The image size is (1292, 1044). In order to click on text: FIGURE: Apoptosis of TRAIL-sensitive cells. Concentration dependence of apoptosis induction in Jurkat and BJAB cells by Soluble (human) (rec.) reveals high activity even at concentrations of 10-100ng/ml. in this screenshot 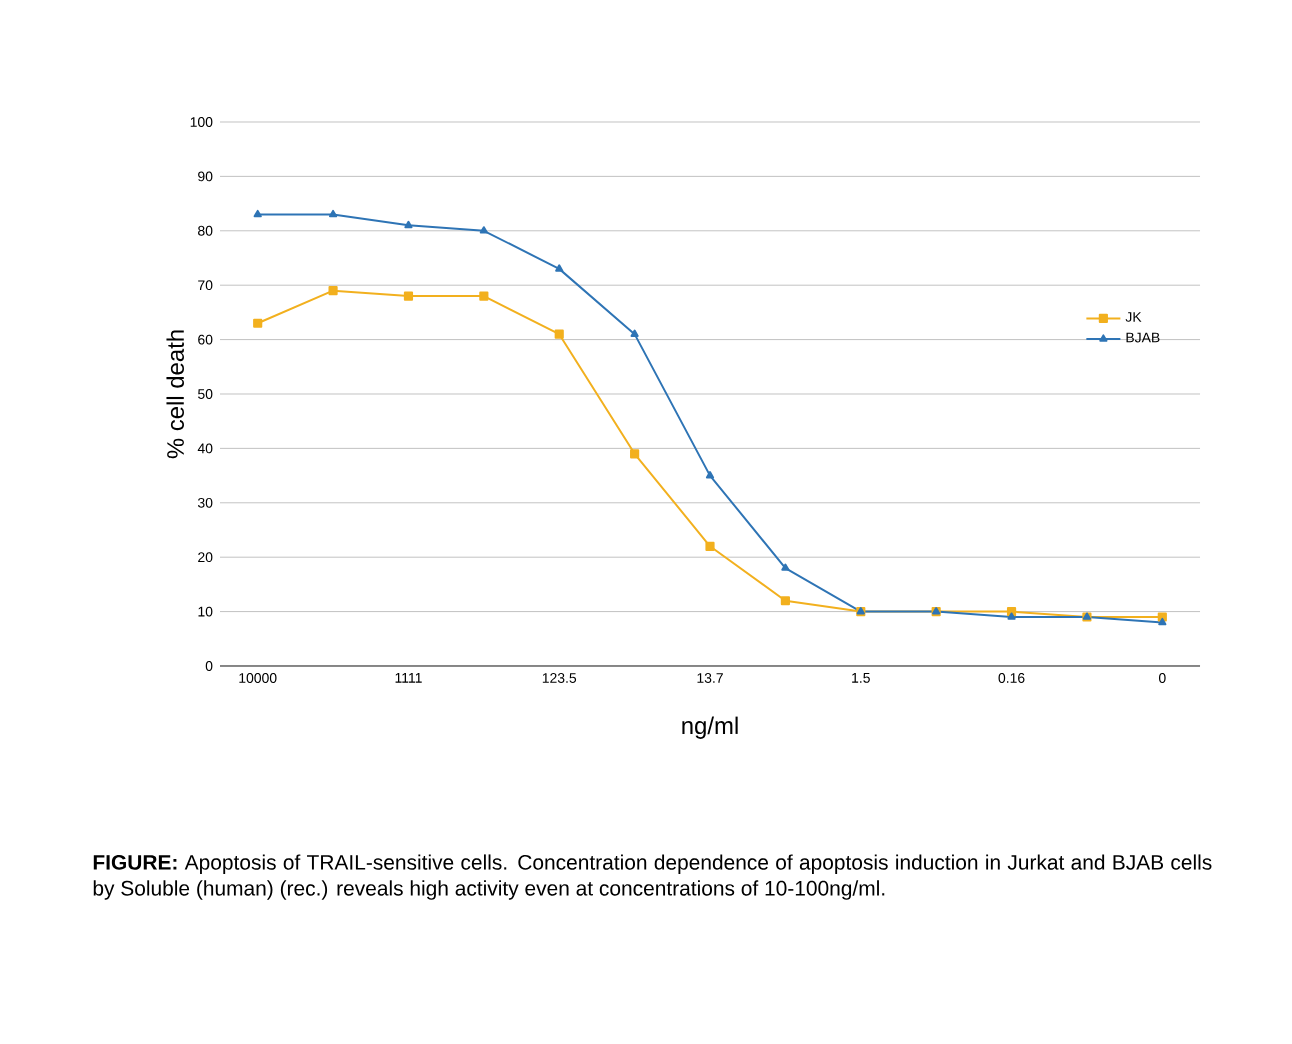, I will do `click(652, 877)`.